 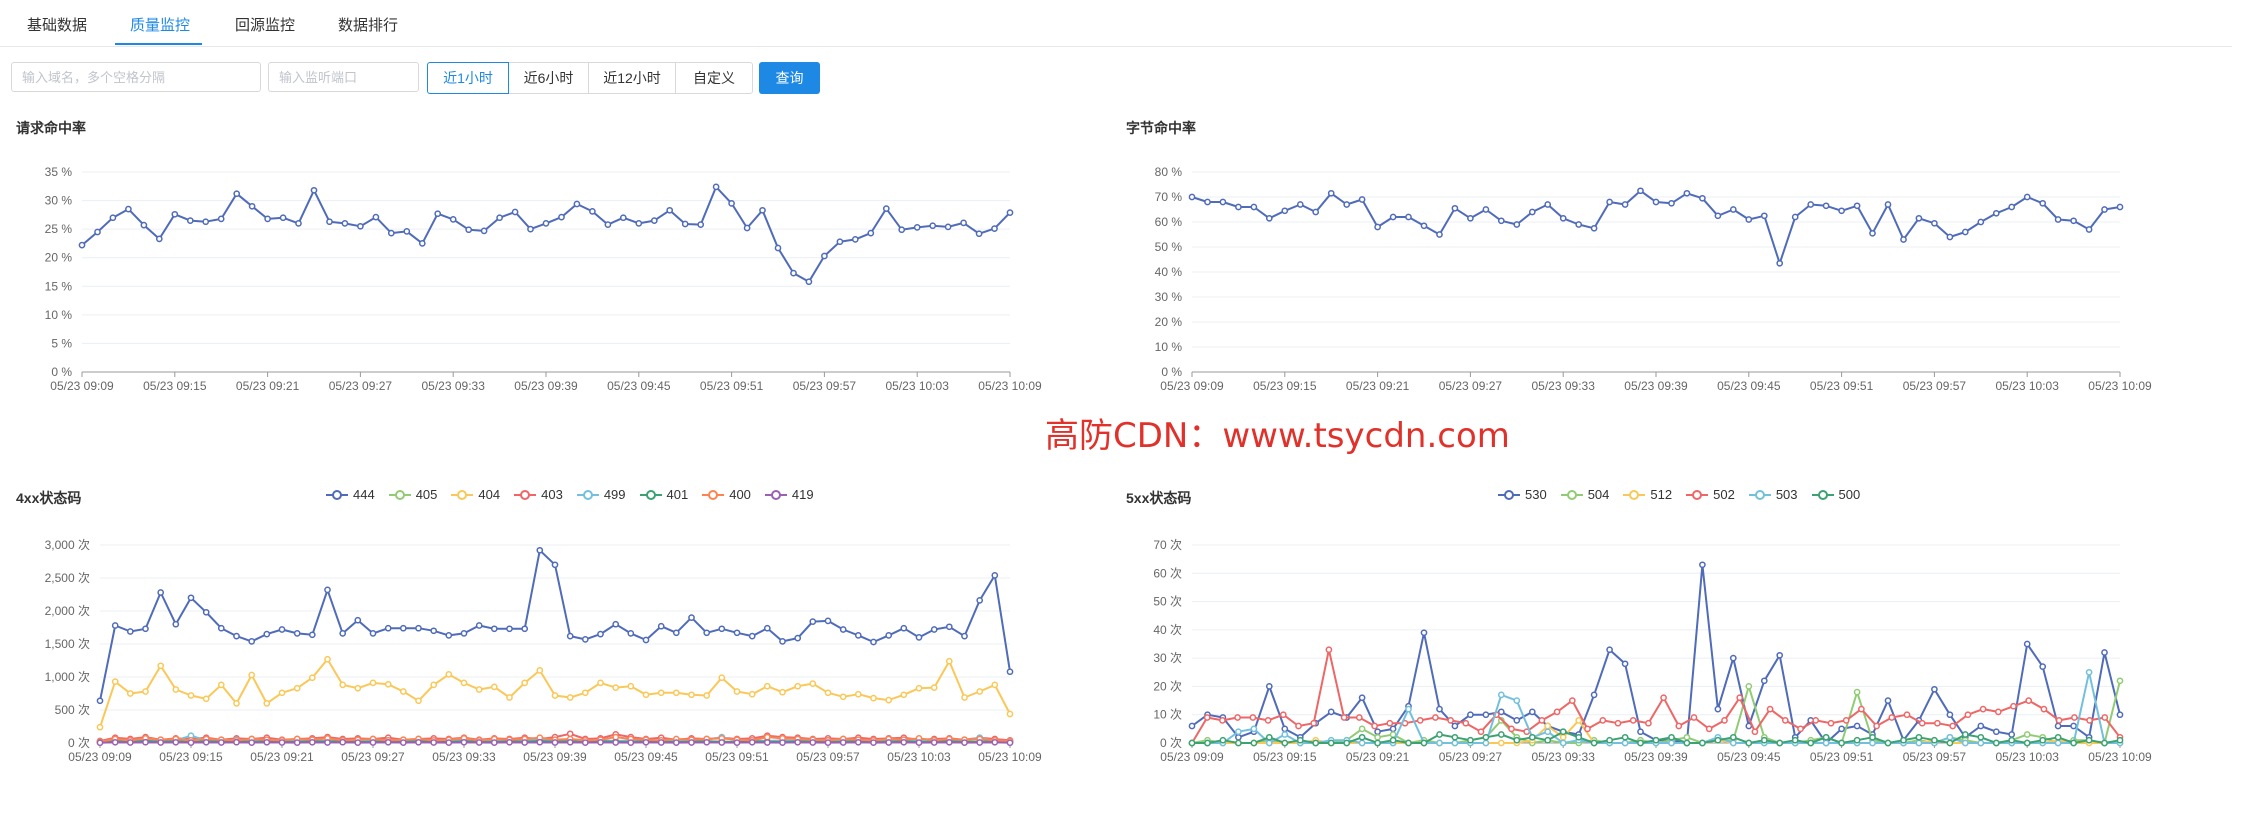 I want to click on tab-origin-monitor: 回源监控, so click(x=265, y=25).